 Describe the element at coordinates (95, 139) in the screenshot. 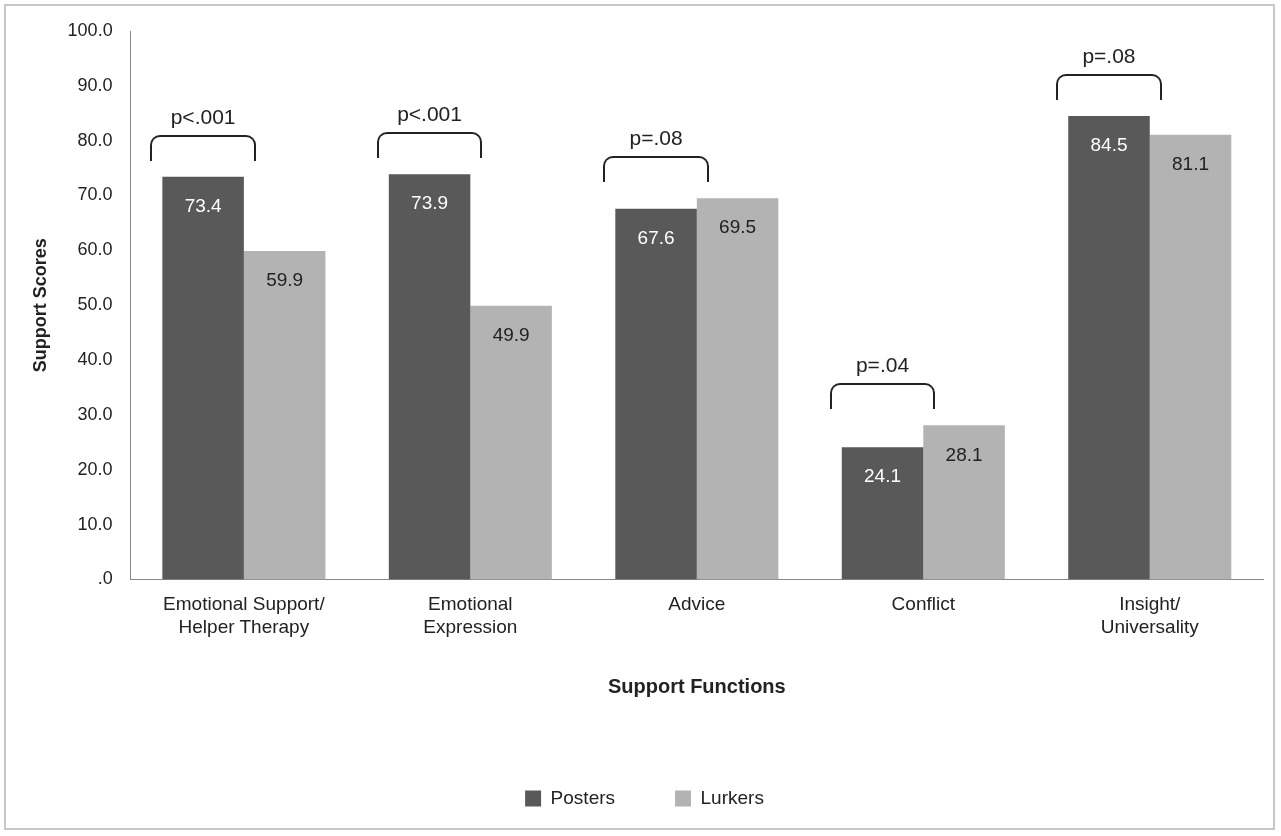

I see `y-tick-label: 80.0` at that location.